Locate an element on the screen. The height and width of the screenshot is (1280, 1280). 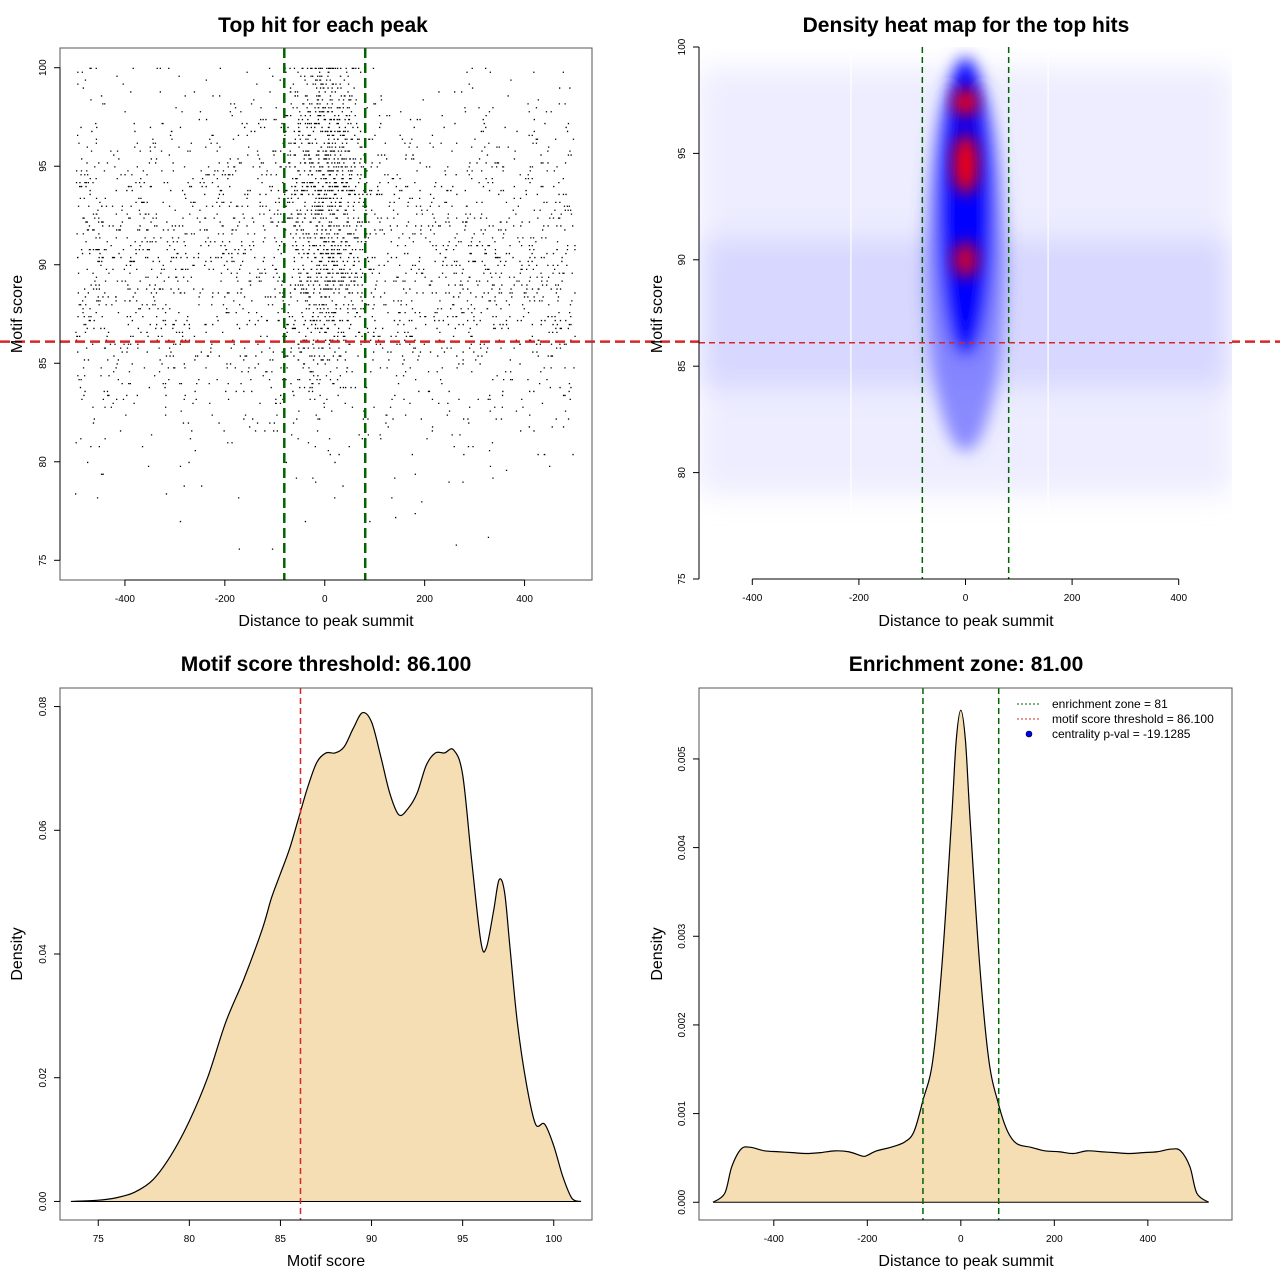
heatmap-x-tick-label: 400 is located at coordinates (1178, 598).